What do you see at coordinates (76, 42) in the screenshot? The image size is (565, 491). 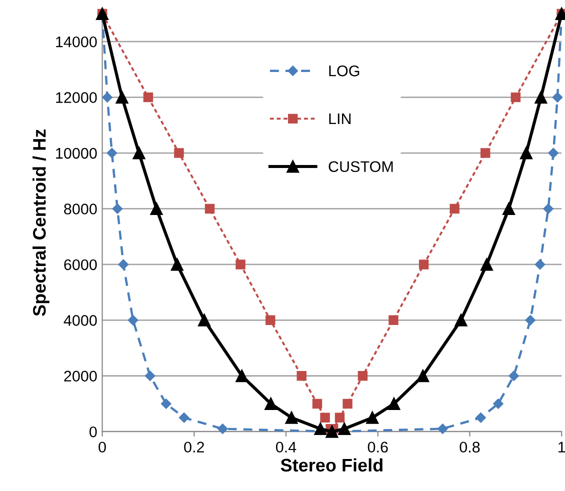 I see `y-tick-label: 14000` at bounding box center [76, 42].